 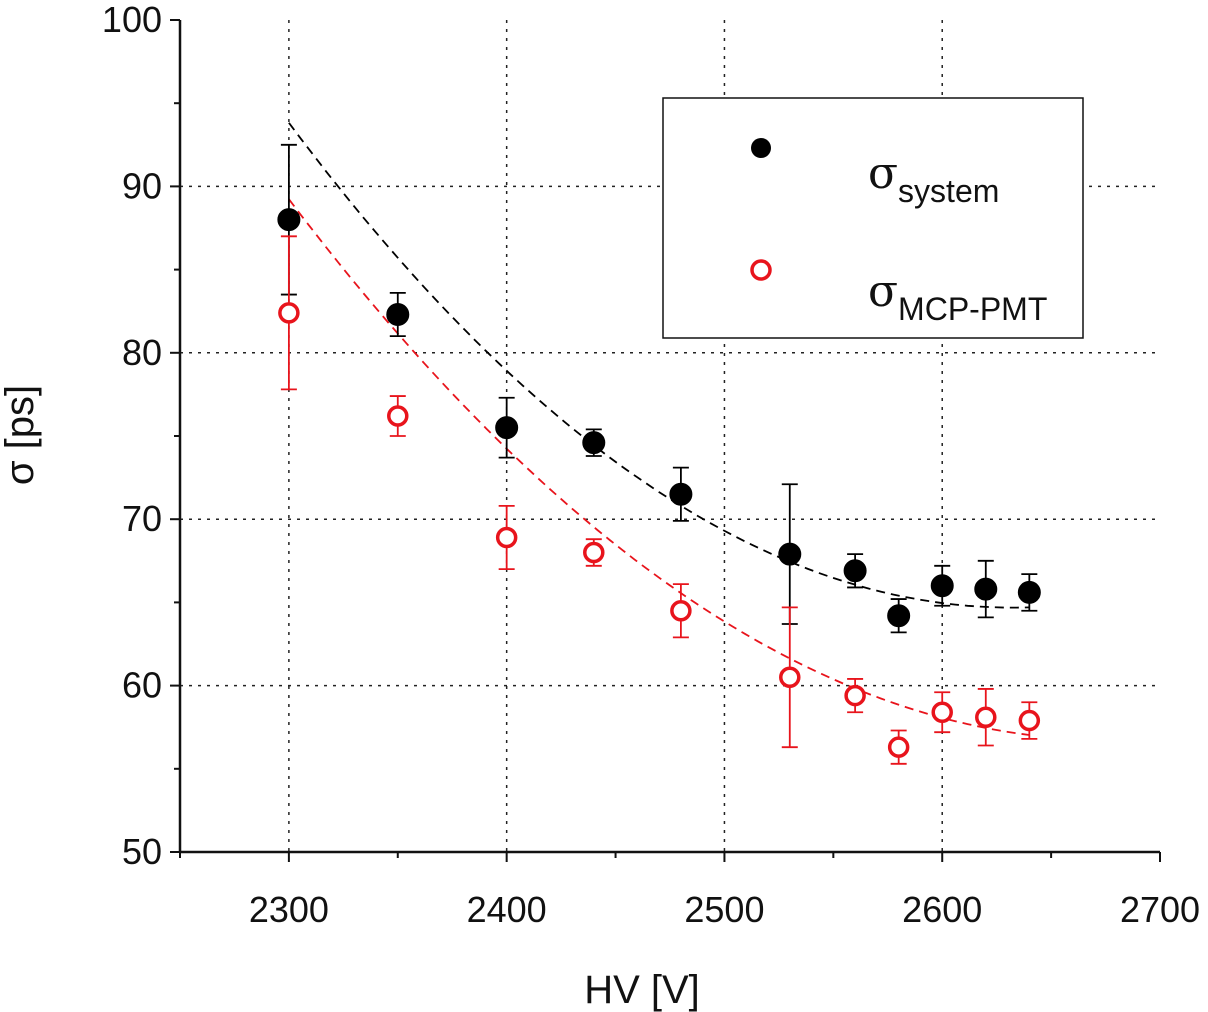 What do you see at coordinates (642, 990) in the screenshot?
I see `x-axis-title: HV [V]` at bounding box center [642, 990].